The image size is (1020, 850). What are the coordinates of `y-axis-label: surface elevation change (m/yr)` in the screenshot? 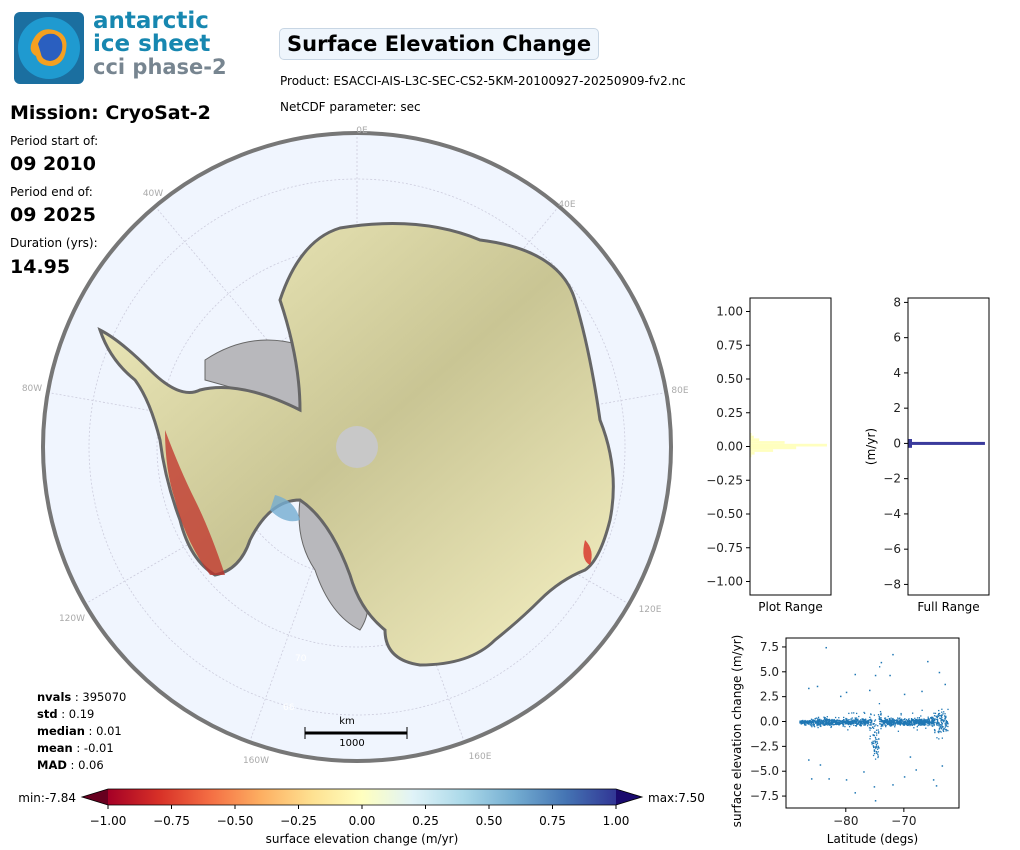 It's located at (737, 731).